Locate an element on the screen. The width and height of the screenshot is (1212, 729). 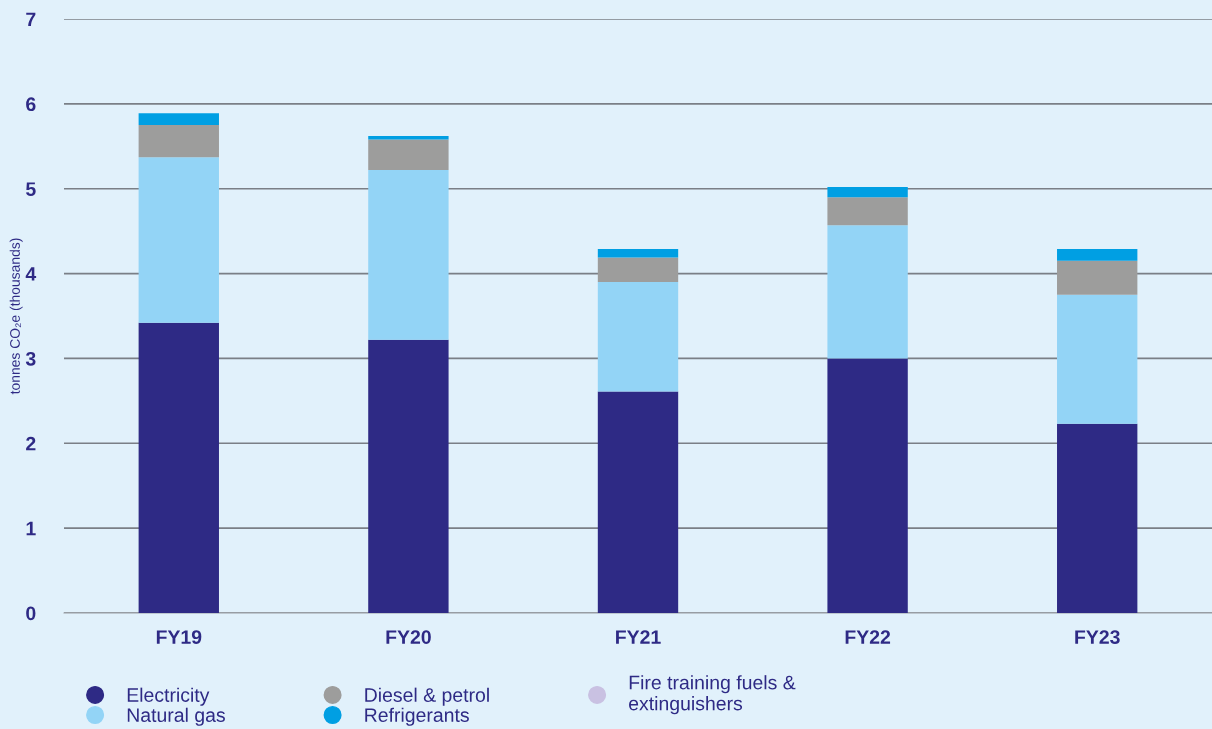
x-tick-label: FY20 is located at coordinates (408, 637).